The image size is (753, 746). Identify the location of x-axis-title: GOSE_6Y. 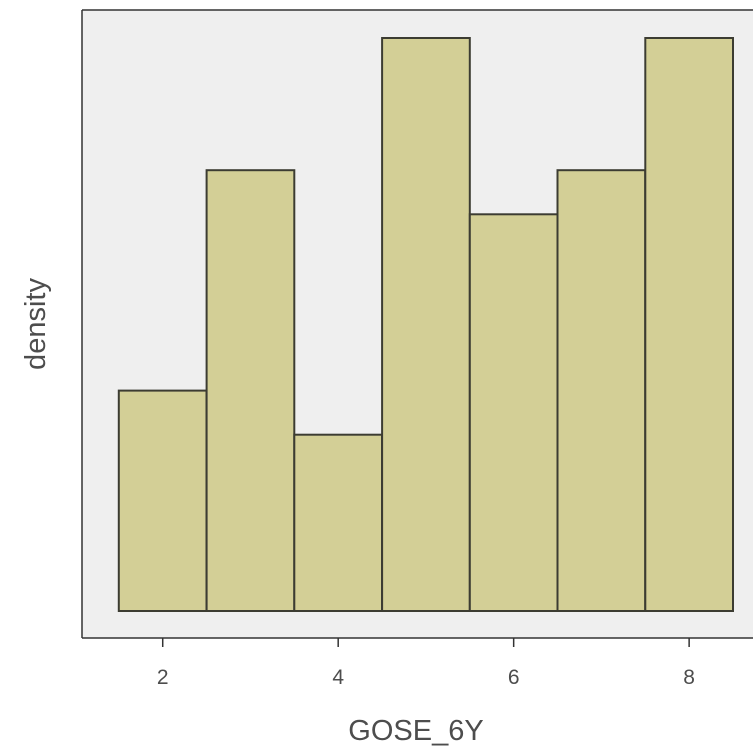
(415, 730).